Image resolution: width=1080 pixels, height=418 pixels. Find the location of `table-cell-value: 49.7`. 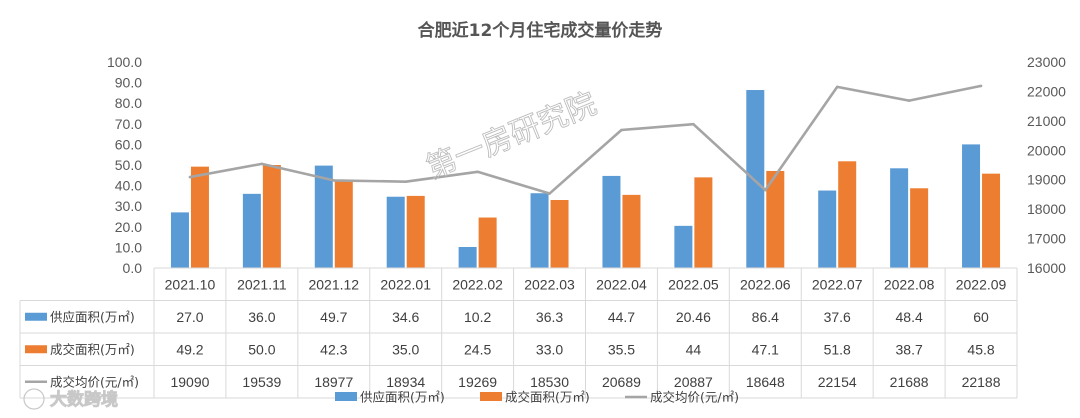

table-cell-value: 49.7 is located at coordinates (333, 317).